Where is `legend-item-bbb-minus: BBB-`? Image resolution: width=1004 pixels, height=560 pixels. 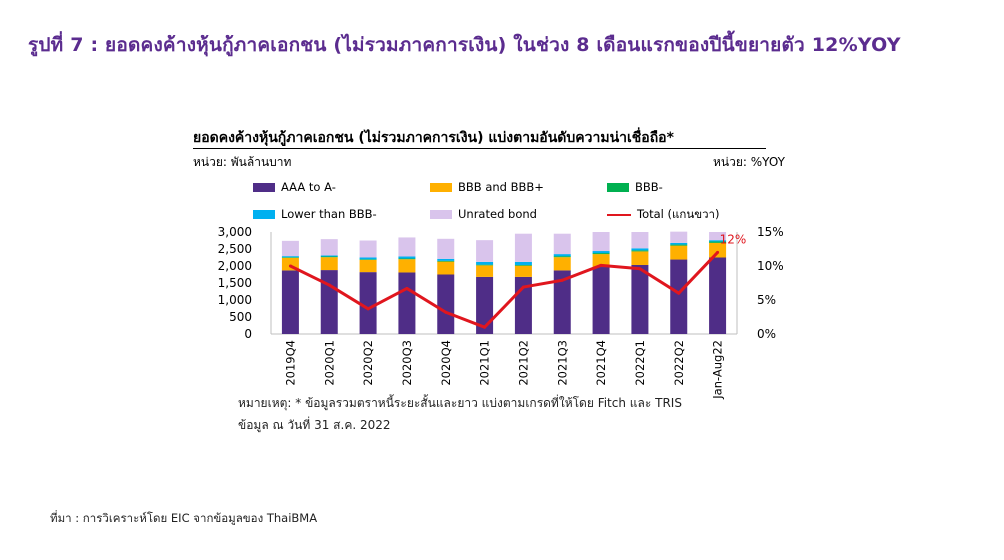
legend-item-bbb-minus: BBB- is located at coordinates (635, 187).